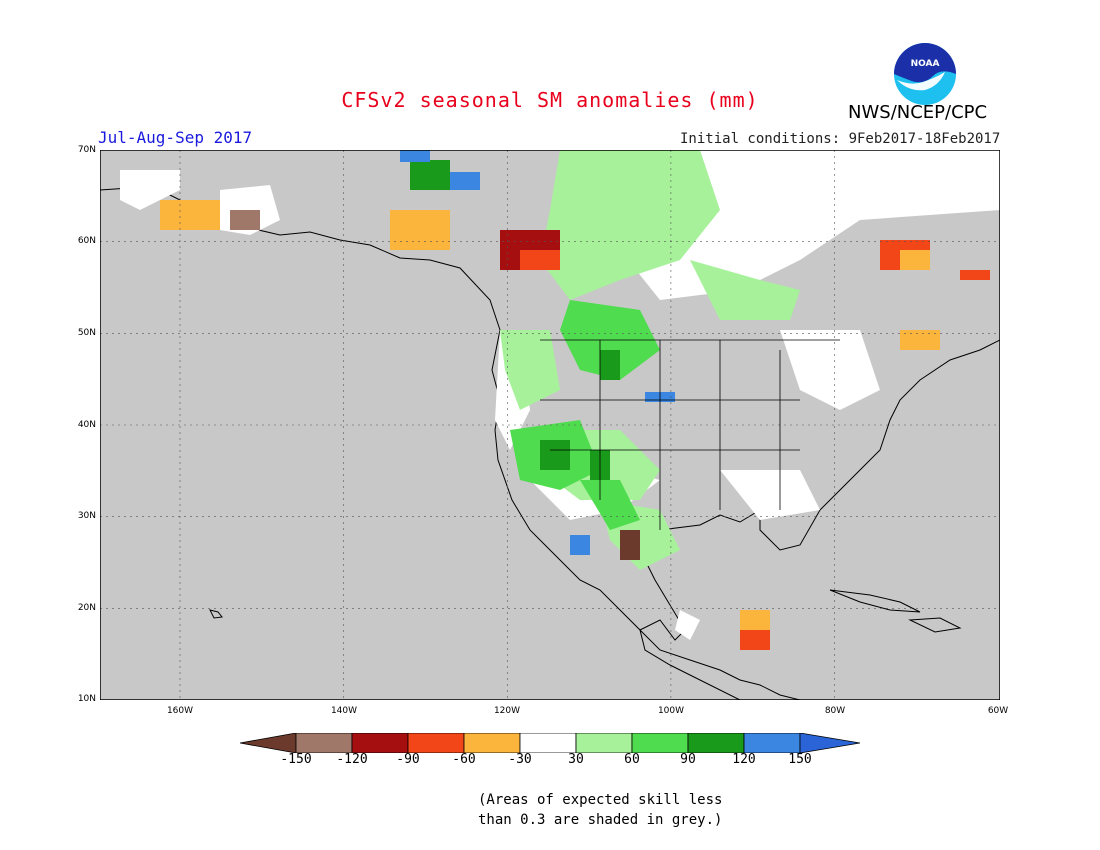 Image resolution: width=1100 pixels, height=850 pixels. Describe the element at coordinates (671, 711) in the screenshot. I see `lon-label-100w: 100W` at that location.